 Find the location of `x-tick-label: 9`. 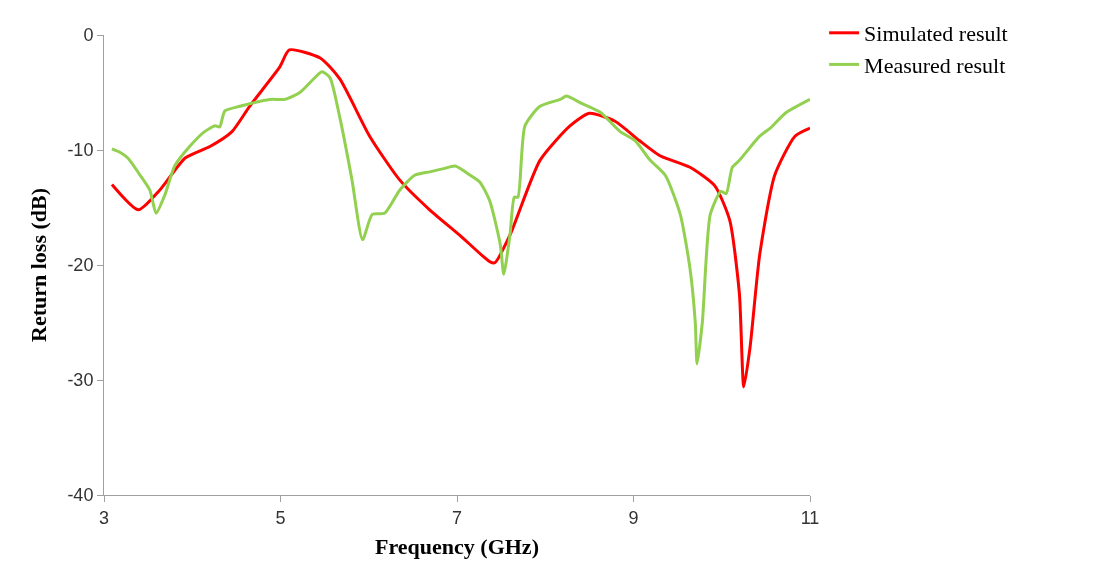

x-tick-label: 9 is located at coordinates (633, 517).